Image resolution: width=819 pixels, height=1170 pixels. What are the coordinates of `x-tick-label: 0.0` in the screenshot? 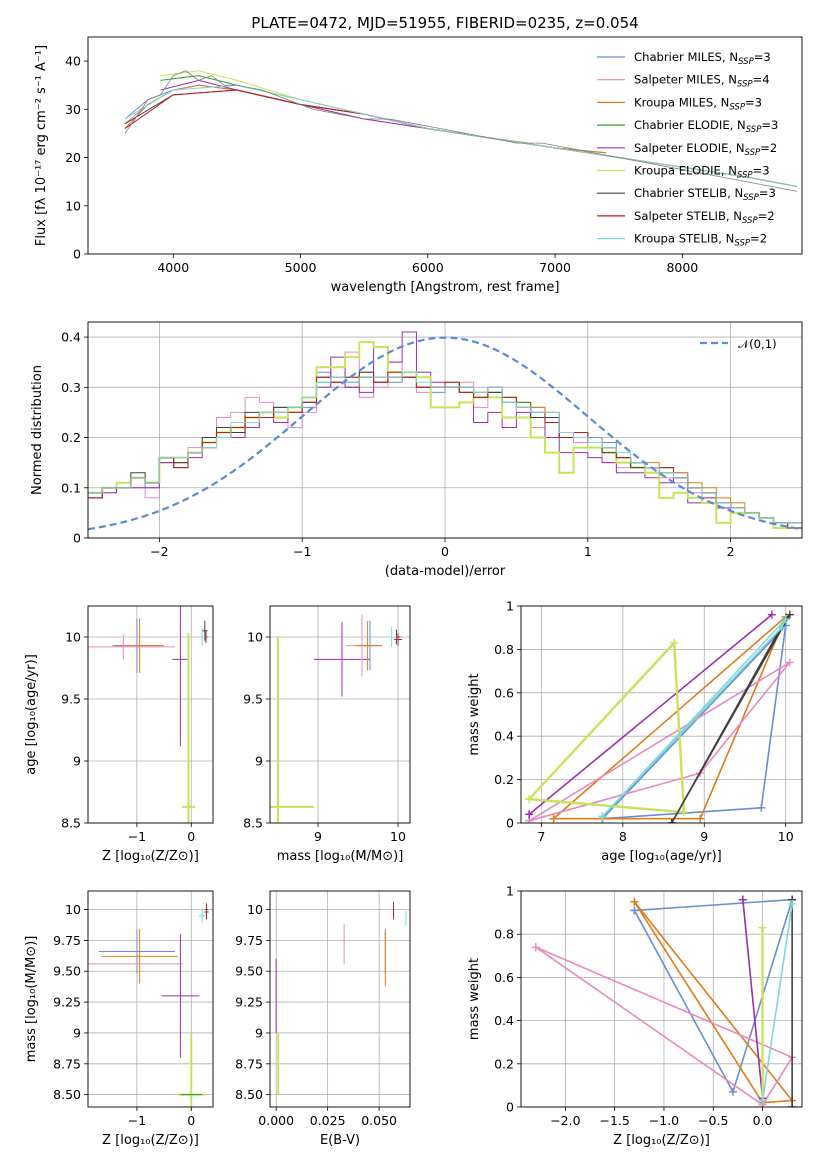 It's located at (763, 1120).